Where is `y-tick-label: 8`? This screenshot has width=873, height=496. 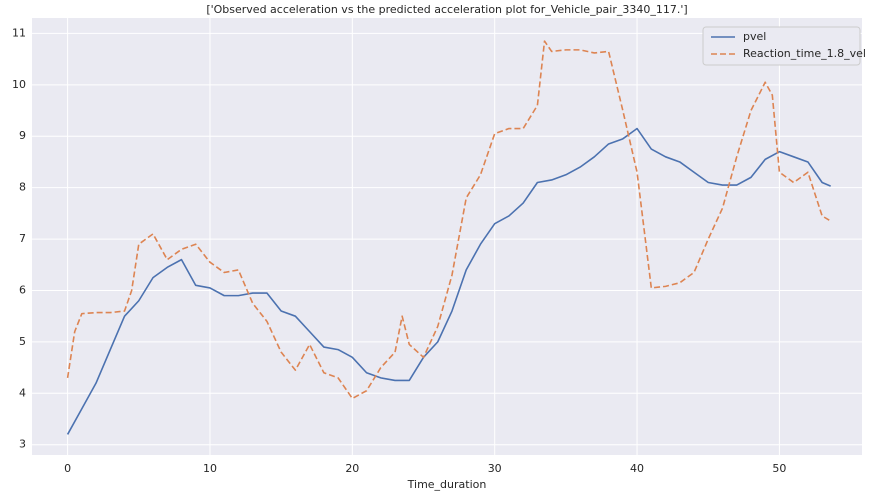 y-tick-label: 8 is located at coordinates (22, 187).